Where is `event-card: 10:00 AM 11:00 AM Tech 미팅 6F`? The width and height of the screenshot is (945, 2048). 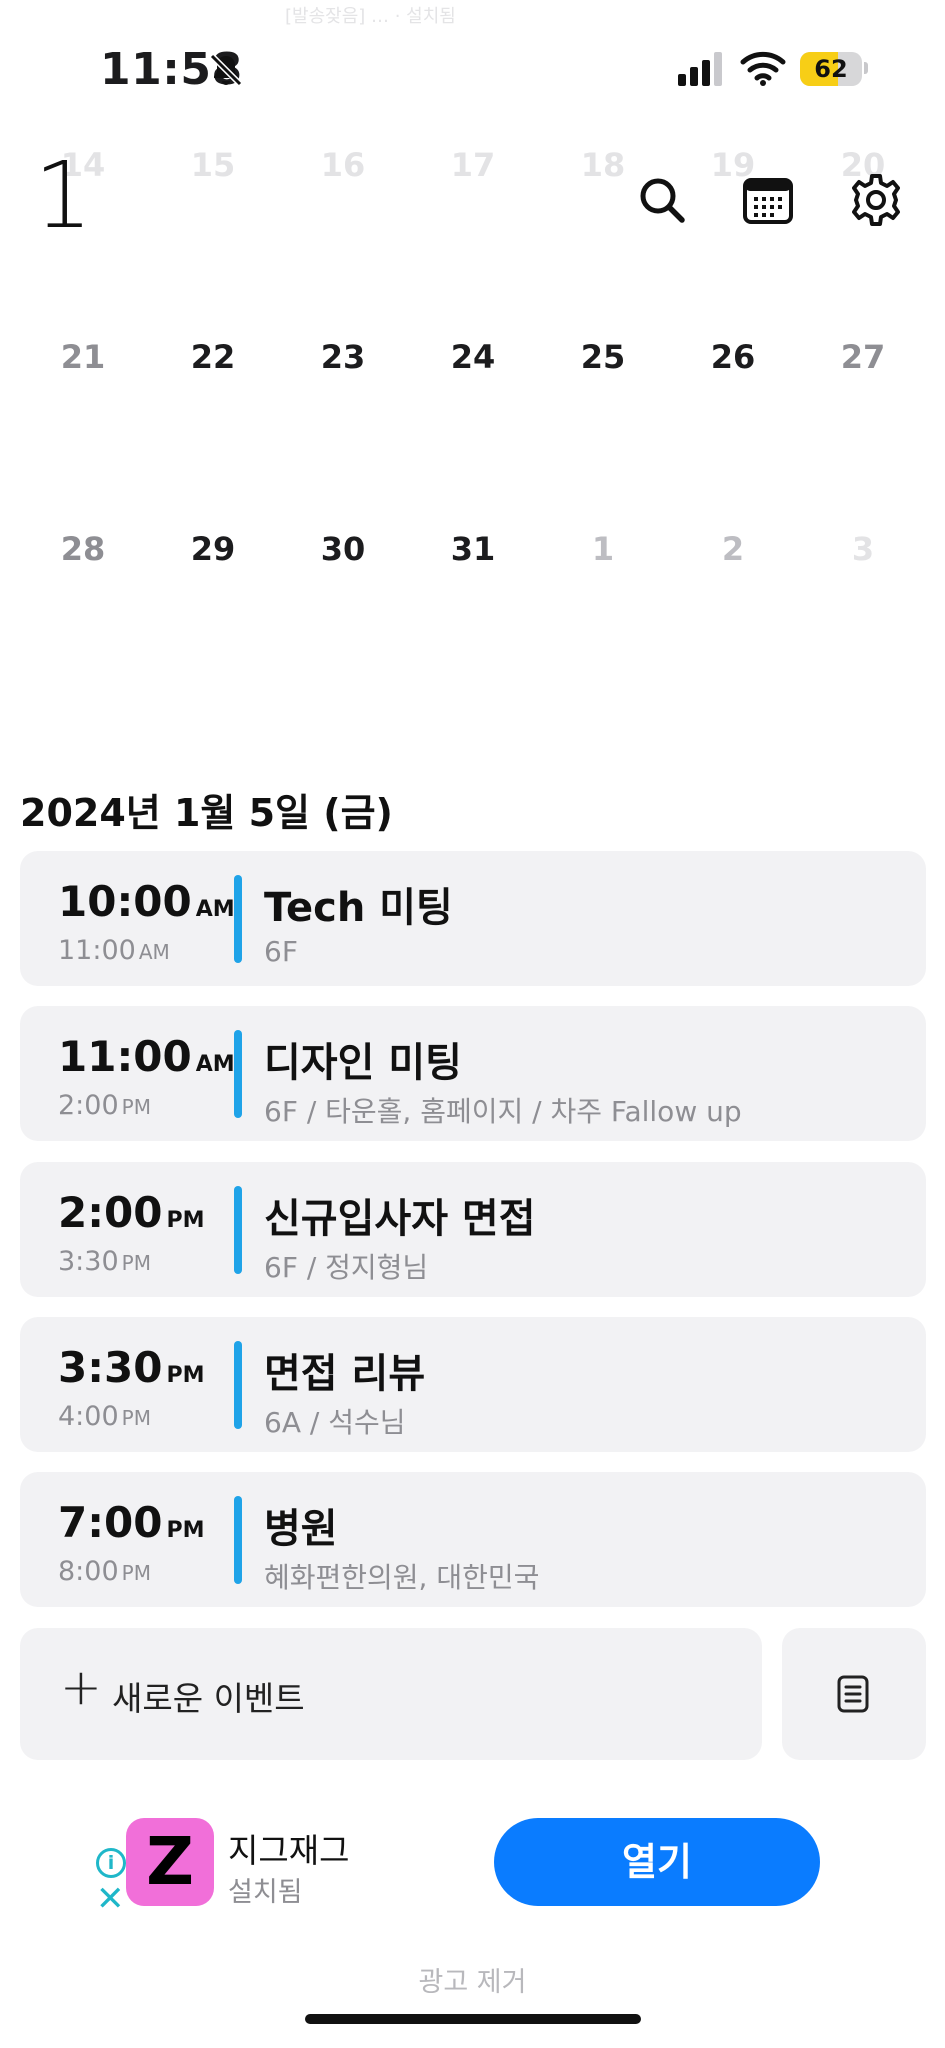 event-card: 10:00 AM 11:00 AM Tech 미팅 6F is located at coordinates (473, 918).